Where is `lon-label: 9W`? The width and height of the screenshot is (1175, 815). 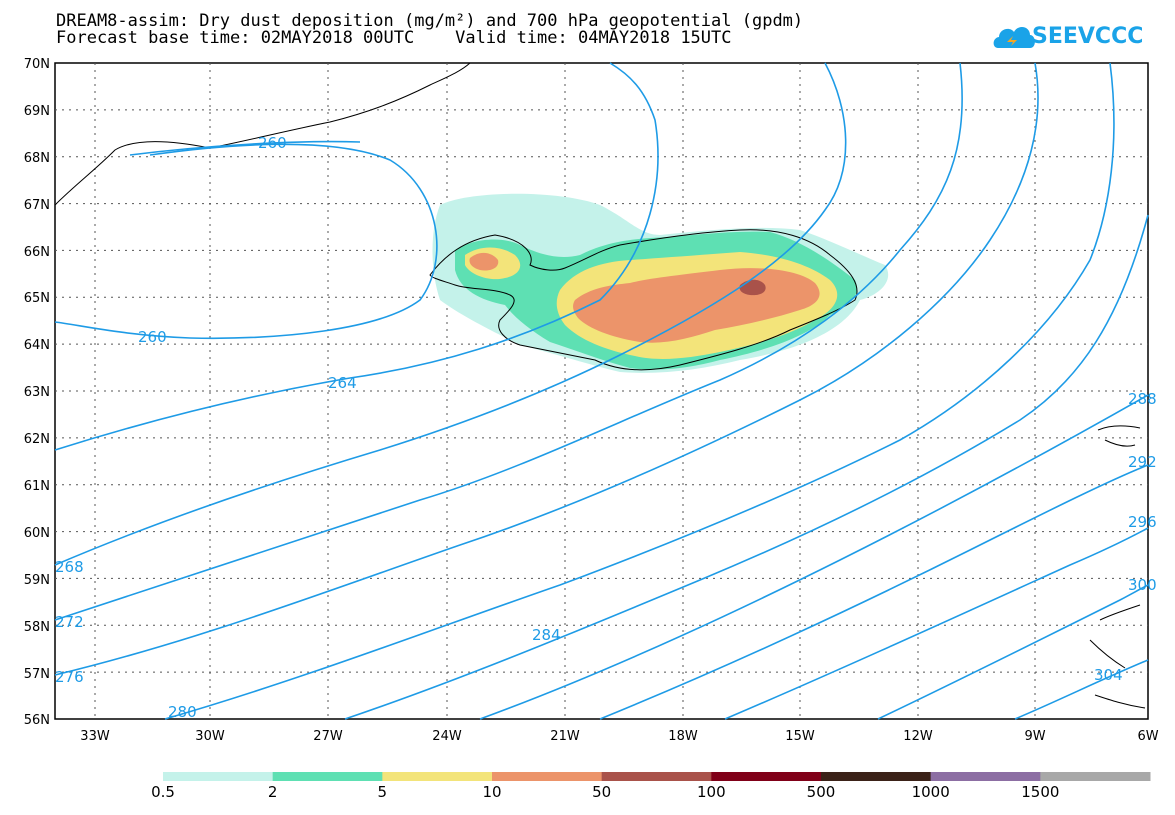 lon-label: 9W is located at coordinates (1034, 736).